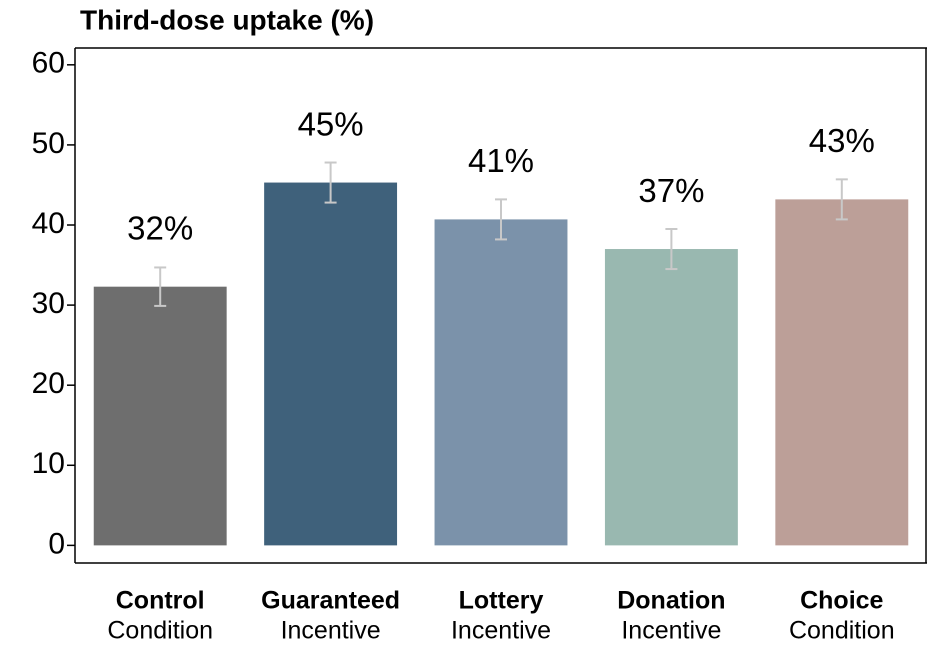 This screenshot has height=646, width=927. Describe the element at coordinates (160, 601) in the screenshot. I see `x-tick-label: Control` at that location.